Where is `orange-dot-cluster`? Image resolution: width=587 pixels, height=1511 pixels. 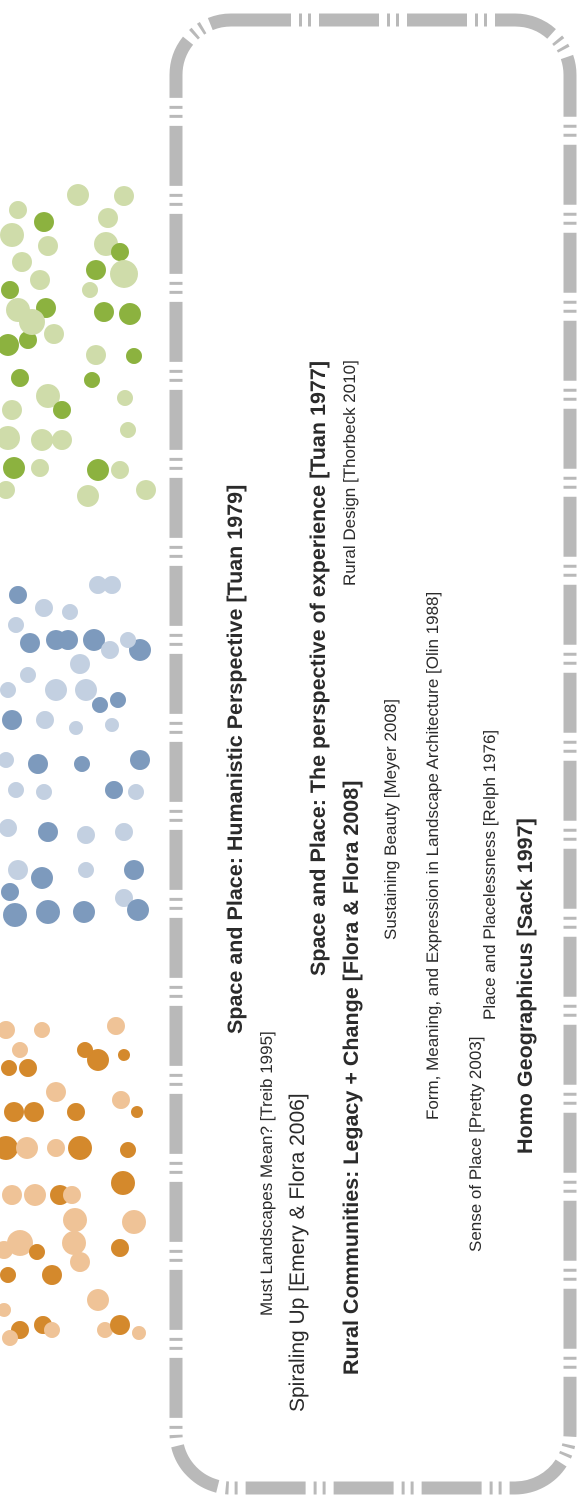 orange-dot-cluster is located at coordinates (73, 1181).